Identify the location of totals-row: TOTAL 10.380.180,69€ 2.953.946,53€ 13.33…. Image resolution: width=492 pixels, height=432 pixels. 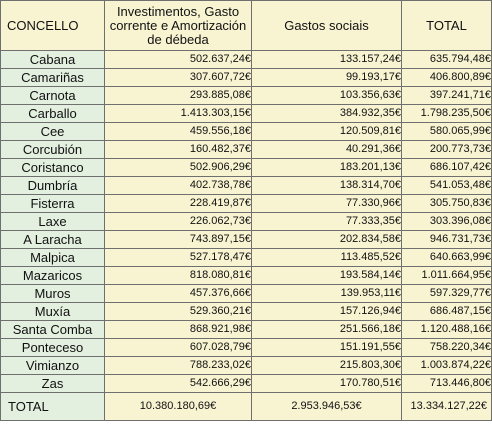
(246, 406).